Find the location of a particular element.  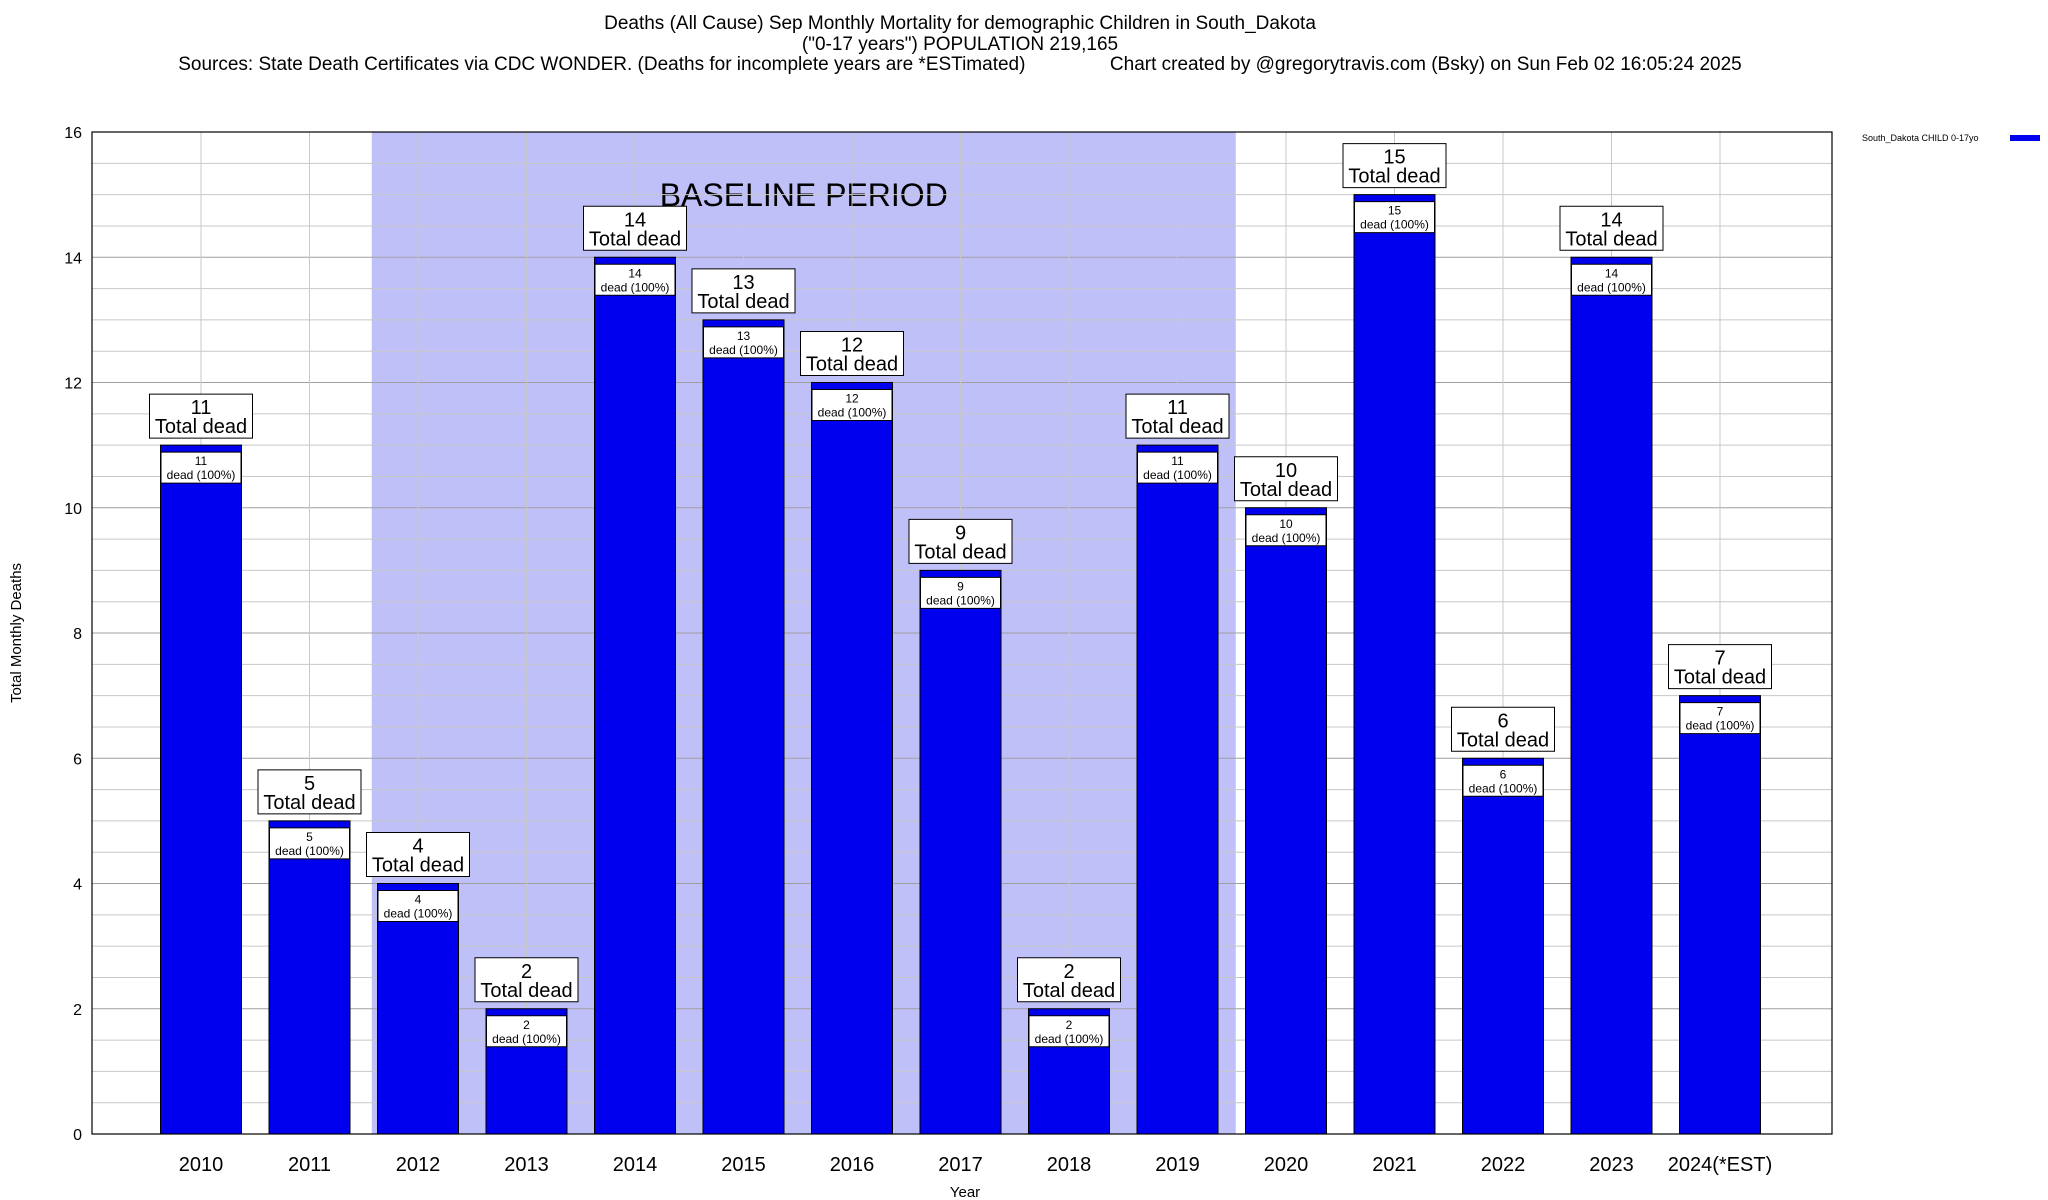

total-label-value: 11 is located at coordinates (1177, 408).